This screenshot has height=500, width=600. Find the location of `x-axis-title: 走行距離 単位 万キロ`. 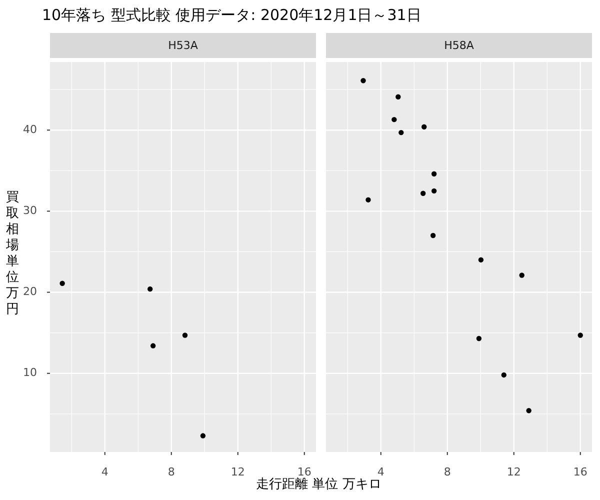

x-axis-title: 走行距離 単位 万キロ is located at coordinates (319, 484).